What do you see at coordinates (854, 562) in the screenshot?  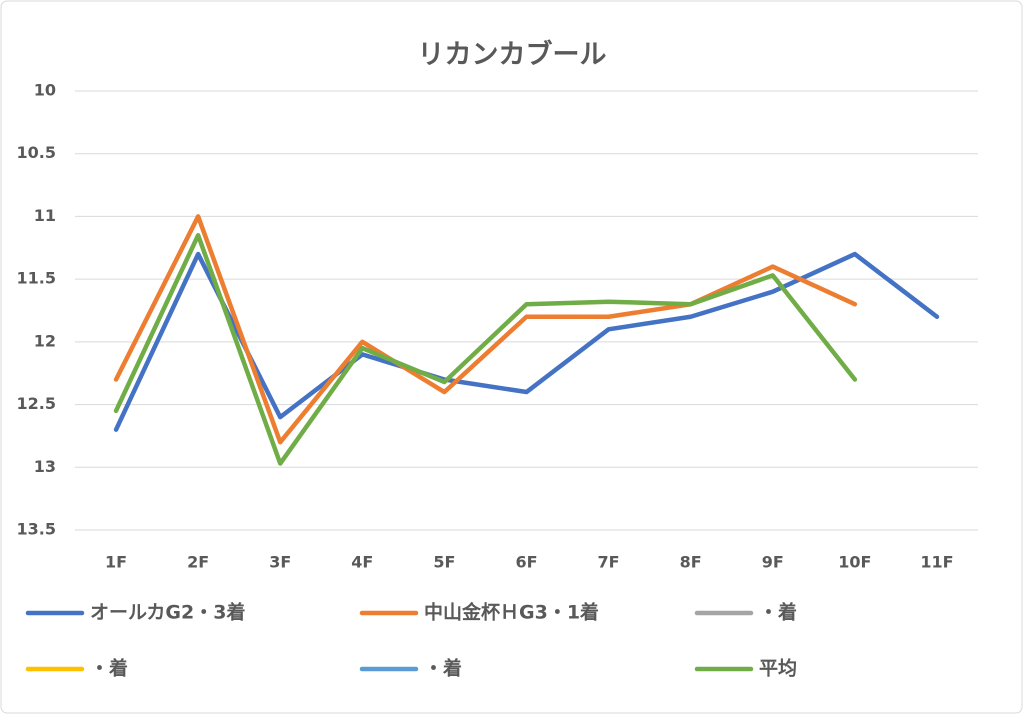 I see `x-tick-label: 10F` at bounding box center [854, 562].